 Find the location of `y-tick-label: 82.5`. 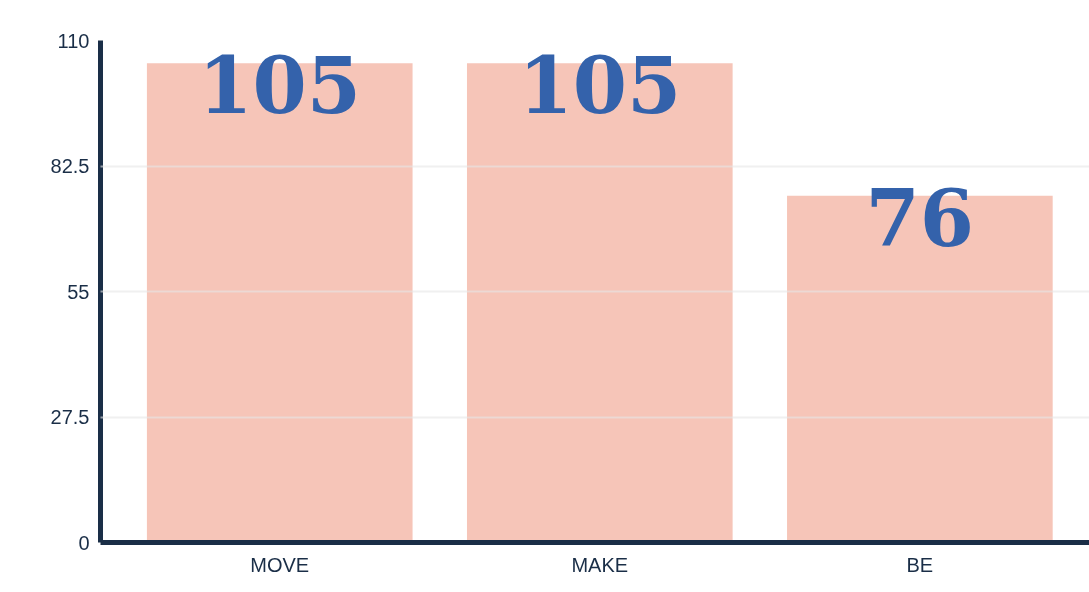

y-tick-label: 82.5 is located at coordinates (70, 166).